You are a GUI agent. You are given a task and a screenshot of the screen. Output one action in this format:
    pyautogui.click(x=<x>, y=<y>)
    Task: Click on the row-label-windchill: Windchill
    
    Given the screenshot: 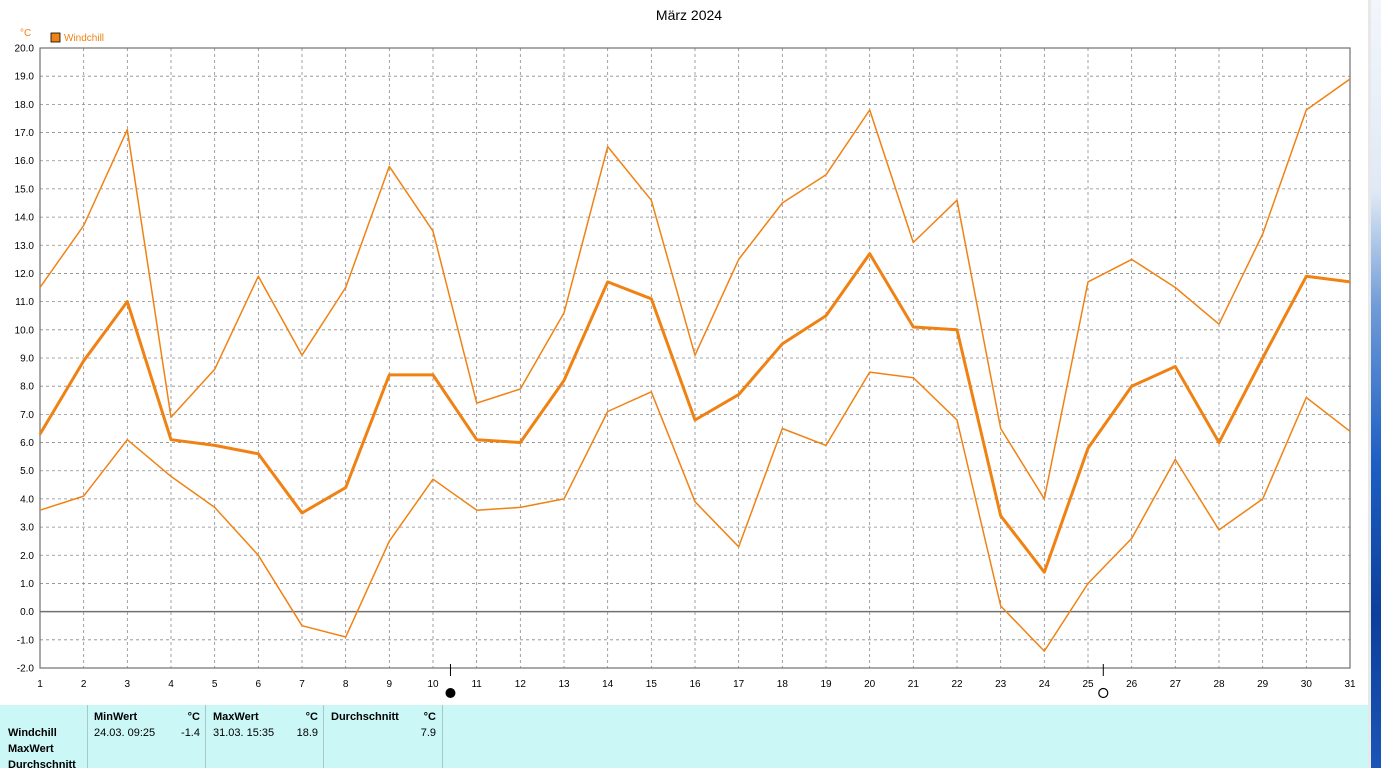 What is the action you would take?
    pyautogui.click(x=32, y=733)
    